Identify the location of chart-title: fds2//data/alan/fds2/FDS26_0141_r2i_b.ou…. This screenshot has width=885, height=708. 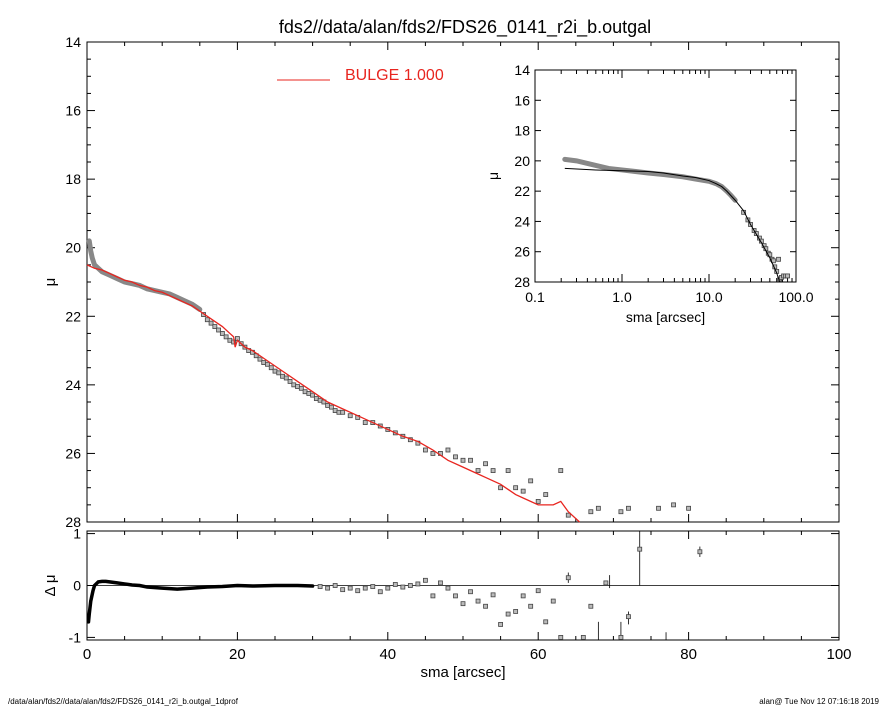
(465, 27).